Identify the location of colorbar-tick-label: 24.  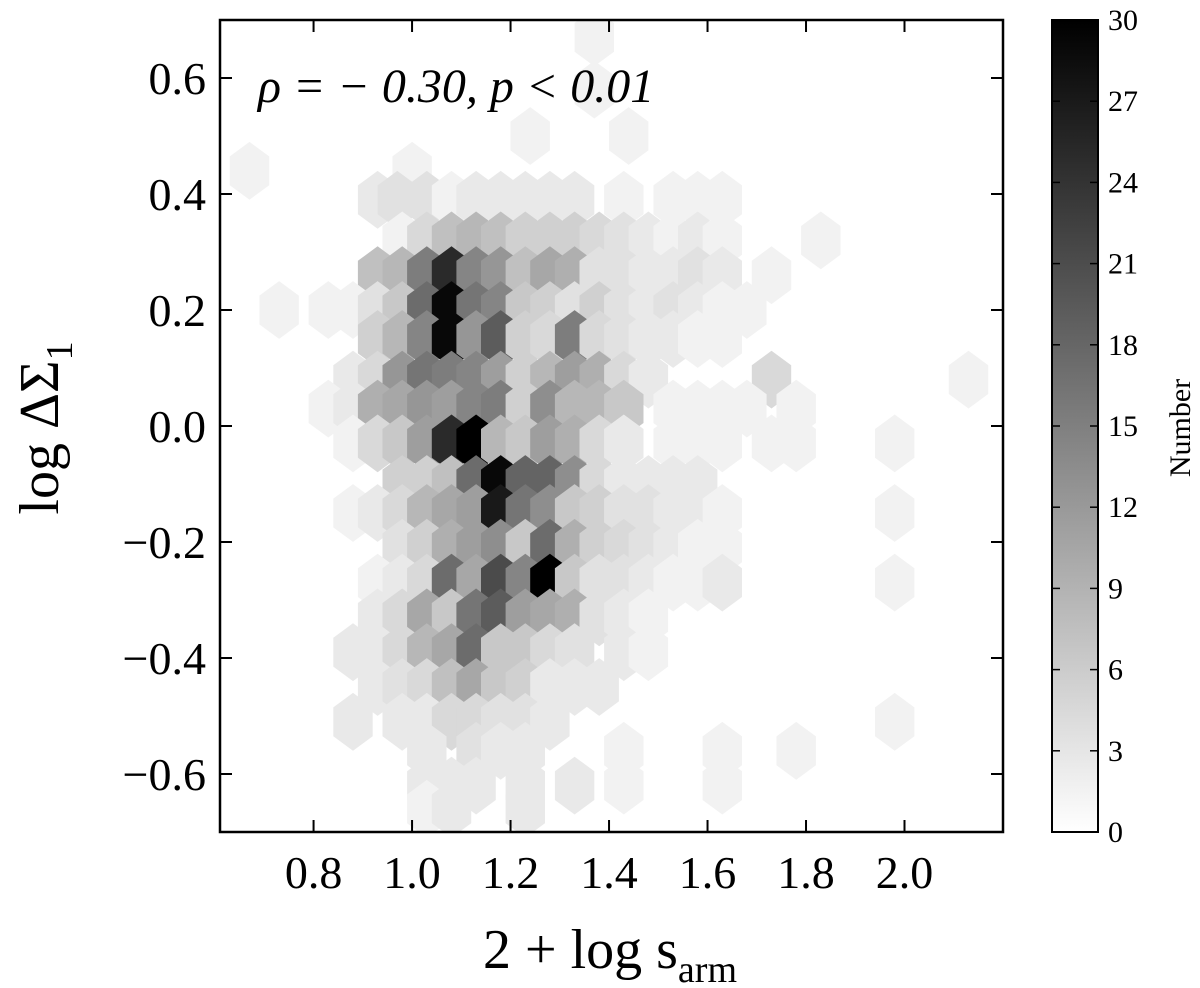
(1123, 182).